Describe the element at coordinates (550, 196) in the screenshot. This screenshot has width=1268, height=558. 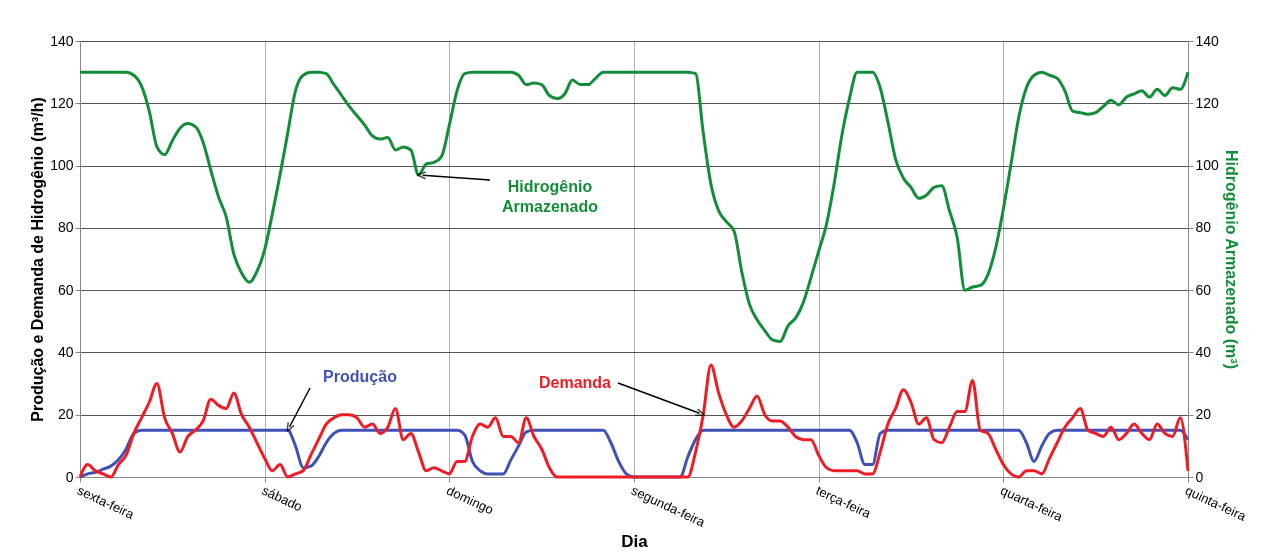
I see `legend-label: Hidrogênio Armazenado` at that location.